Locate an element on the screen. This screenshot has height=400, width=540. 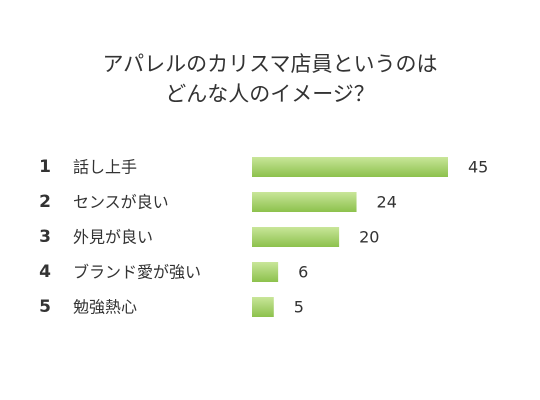
chart-title-line-1: アパレルのカリスマ店員というのは is located at coordinates (270, 64).